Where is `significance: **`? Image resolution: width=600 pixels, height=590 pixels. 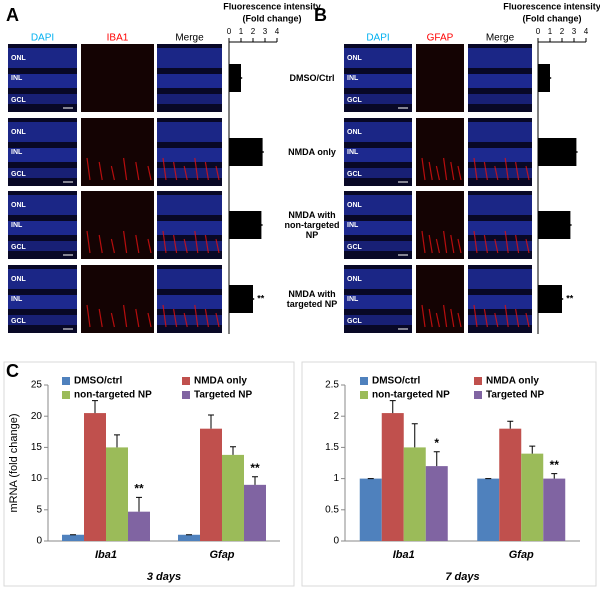 significance: ** is located at coordinates (139, 488).